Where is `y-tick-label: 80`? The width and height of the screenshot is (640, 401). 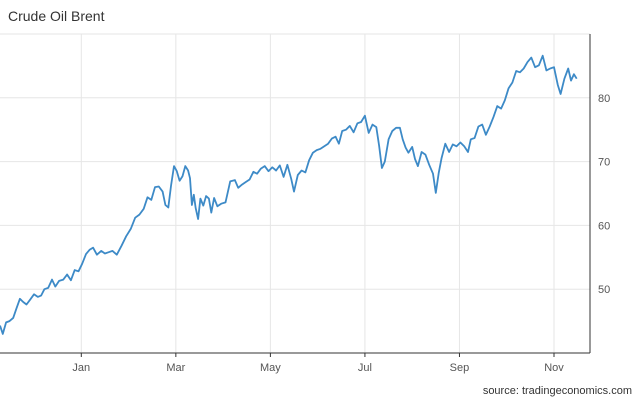 y-tick-label: 80 is located at coordinates (604, 99).